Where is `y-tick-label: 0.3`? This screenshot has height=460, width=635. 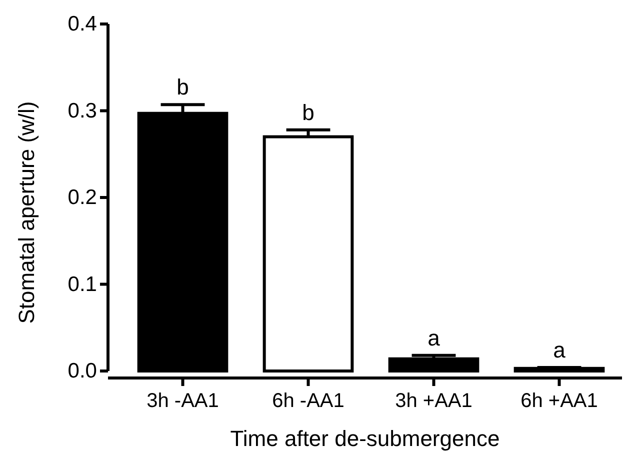
y-tick-label: 0.3 is located at coordinates (82, 110).